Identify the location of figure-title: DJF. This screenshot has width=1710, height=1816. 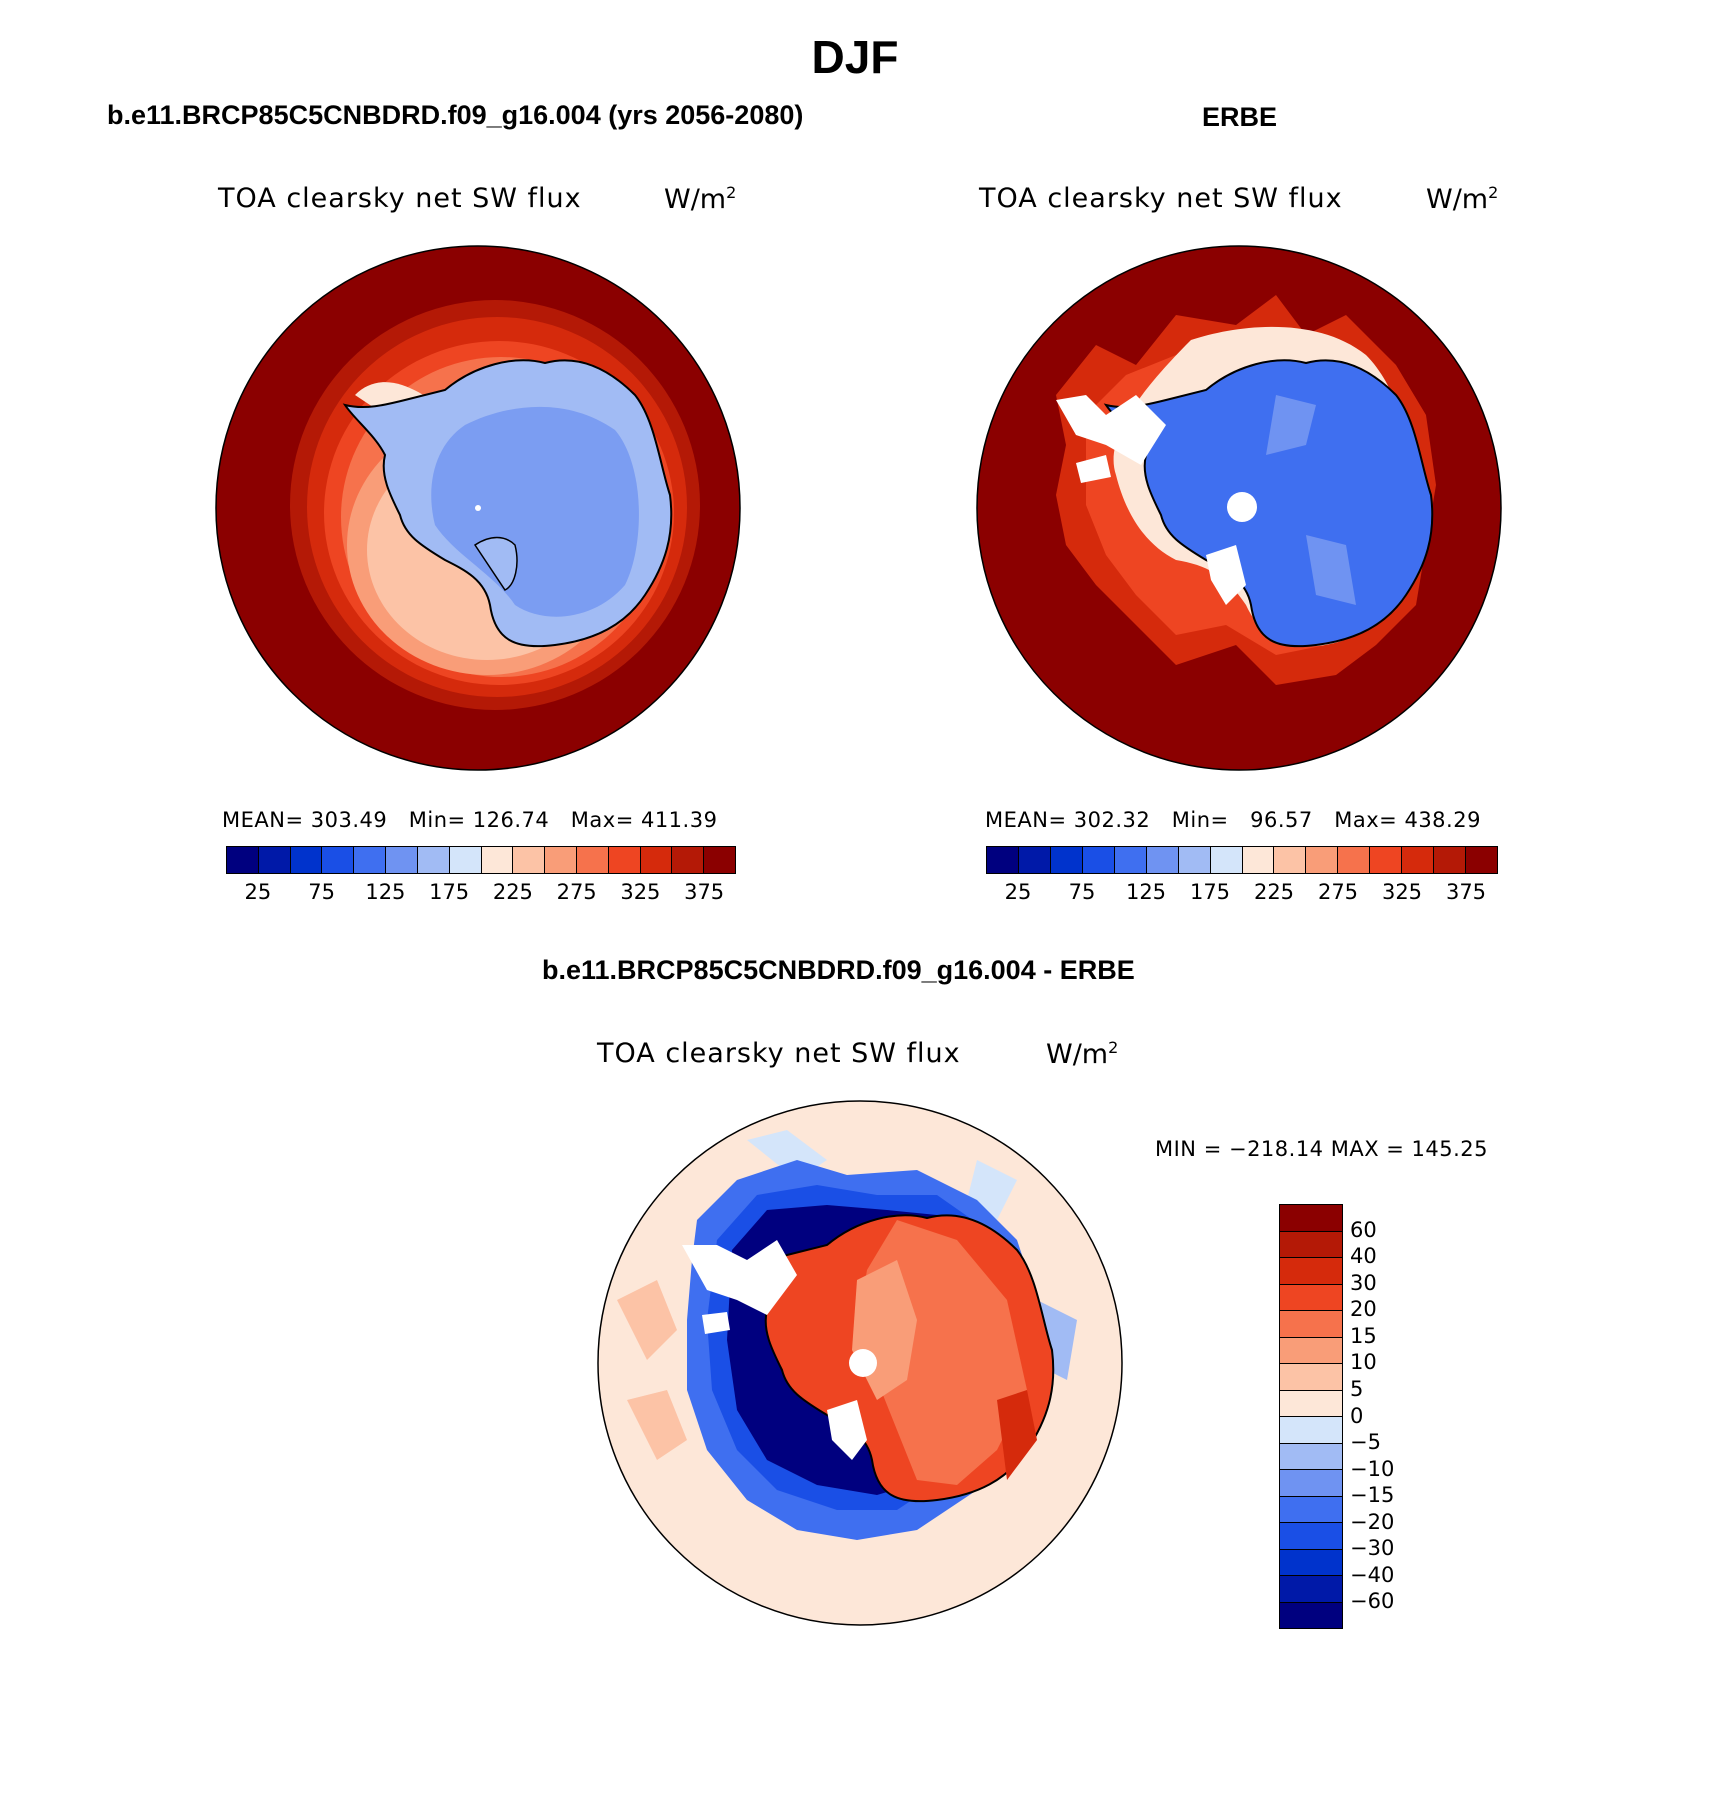
(855, 57).